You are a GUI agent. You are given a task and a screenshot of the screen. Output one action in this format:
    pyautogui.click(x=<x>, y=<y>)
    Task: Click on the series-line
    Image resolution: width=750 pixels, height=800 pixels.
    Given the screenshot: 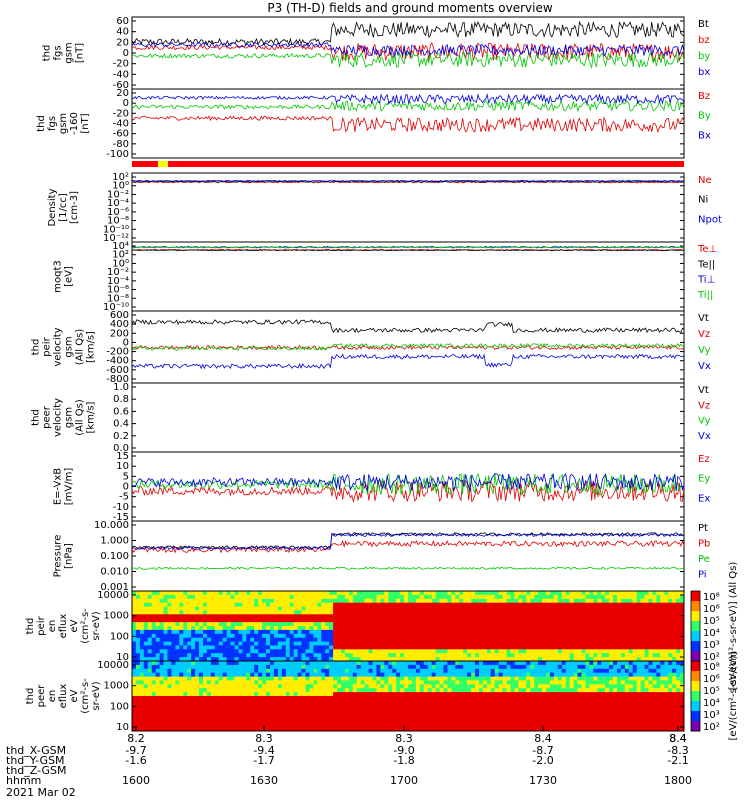 What is the action you would take?
    pyautogui.click(x=408, y=106)
    